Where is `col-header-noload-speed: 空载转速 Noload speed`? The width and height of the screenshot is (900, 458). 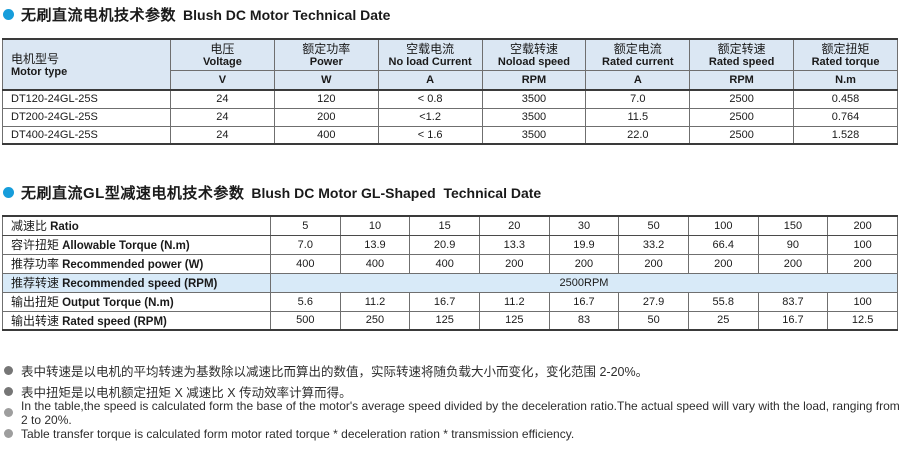
col-header-noload-speed: 空载转速 Noload speed is located at coordinates (534, 54).